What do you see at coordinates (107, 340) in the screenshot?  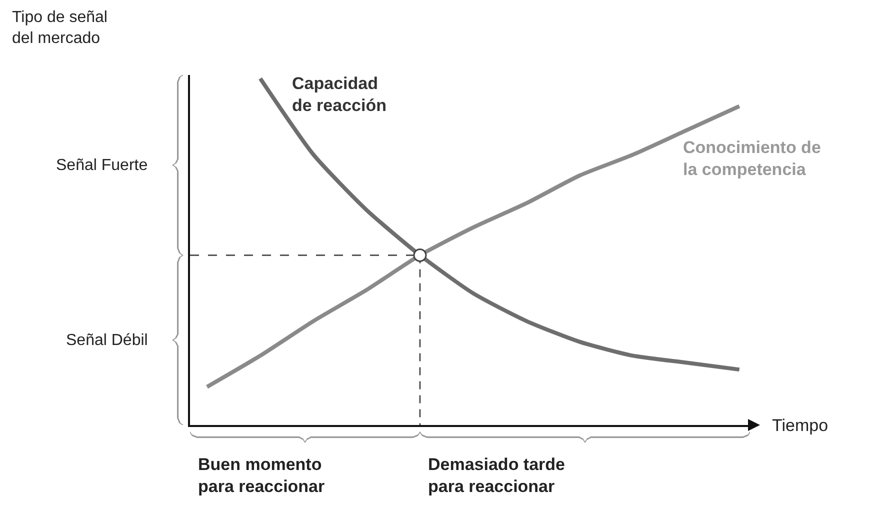 I see `text: Señal Débil` at bounding box center [107, 340].